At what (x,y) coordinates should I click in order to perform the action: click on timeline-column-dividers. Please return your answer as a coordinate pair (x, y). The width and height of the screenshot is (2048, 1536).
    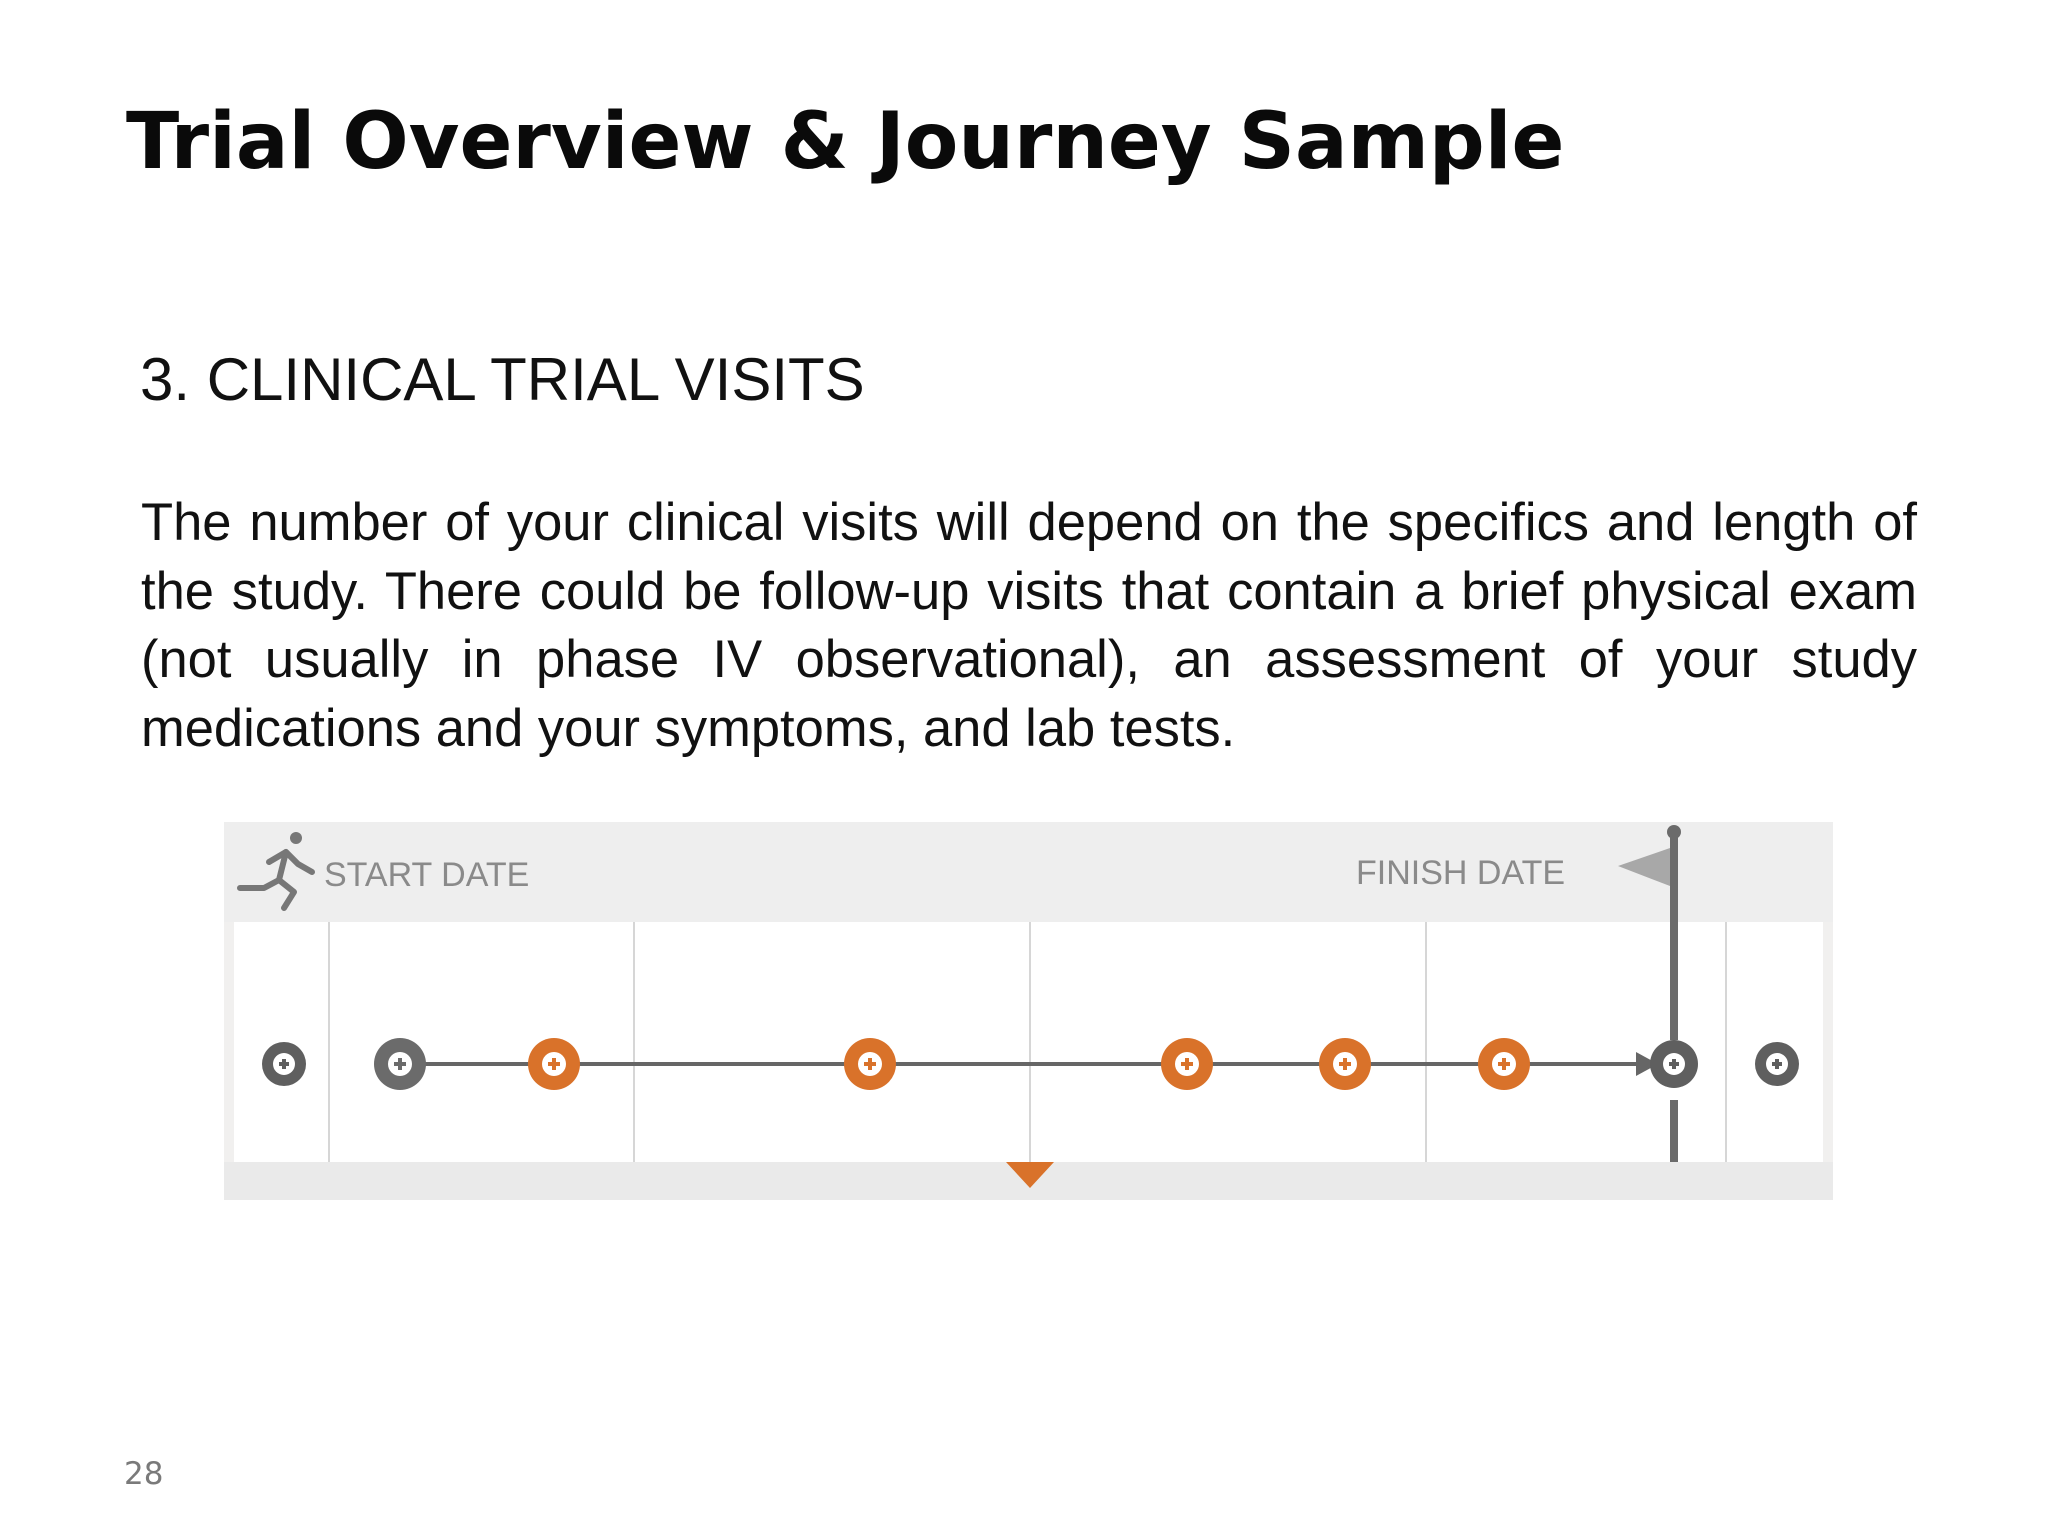
    Looking at the image, I should click on (1027, 1042).